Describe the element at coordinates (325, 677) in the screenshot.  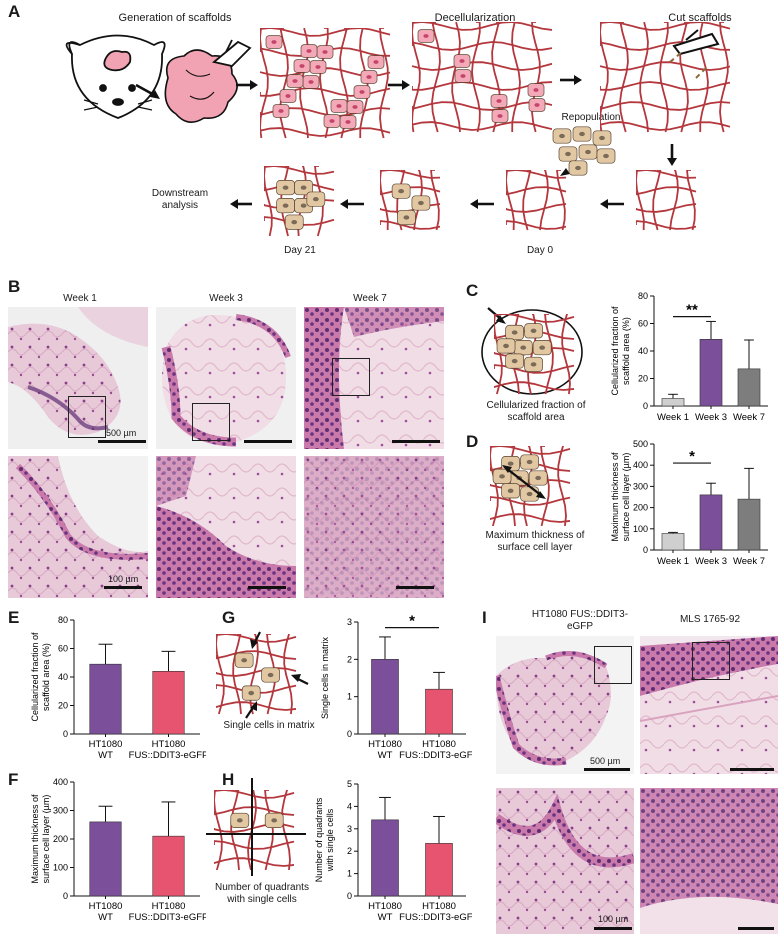
I see `y-axis-label: Single cells in matrix` at that location.